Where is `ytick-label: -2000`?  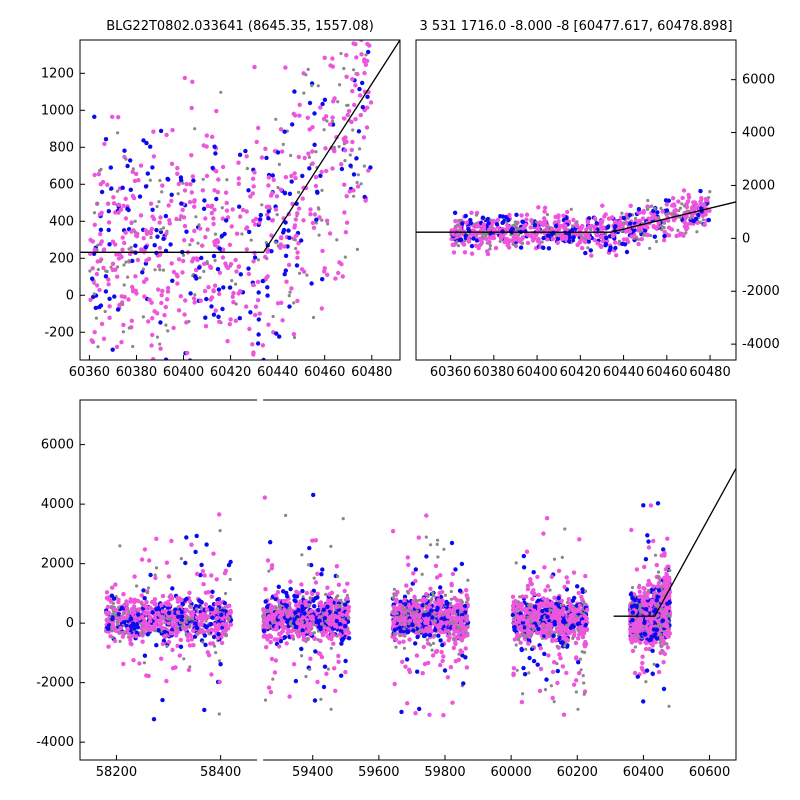
ytick-label: -2000 is located at coordinates (761, 291).